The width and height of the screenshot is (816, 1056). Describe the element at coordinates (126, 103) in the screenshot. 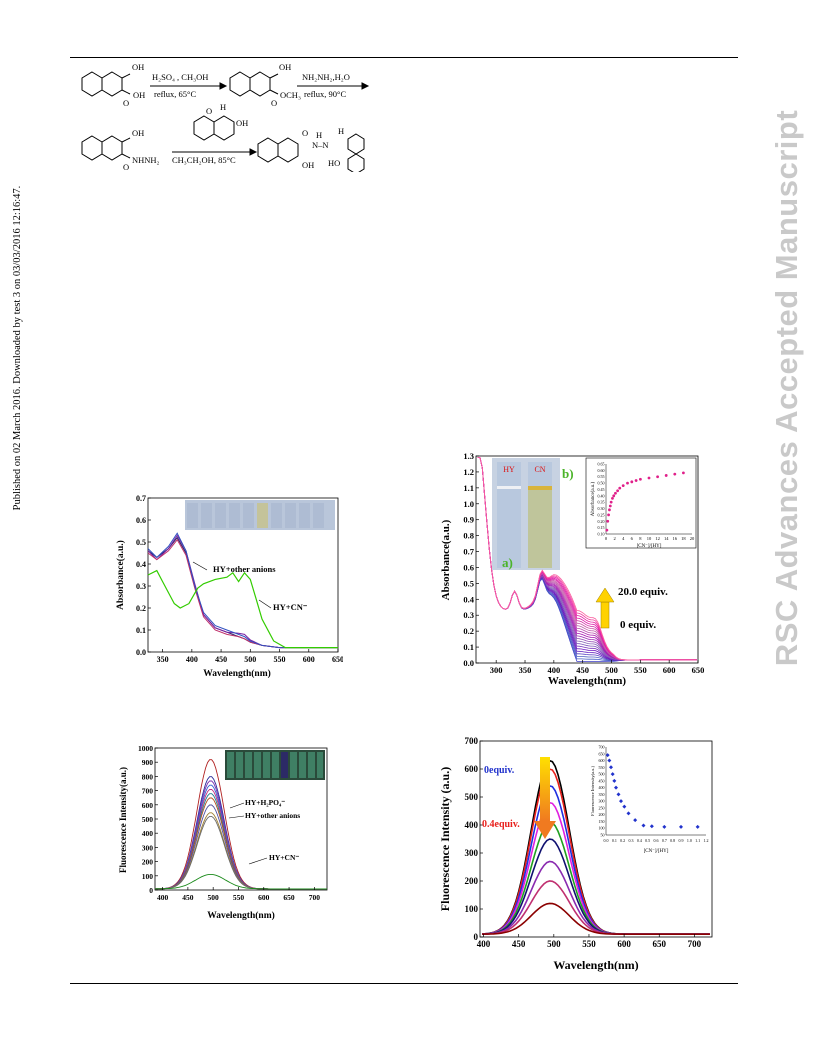

I see `scheme-o-1: O` at that location.